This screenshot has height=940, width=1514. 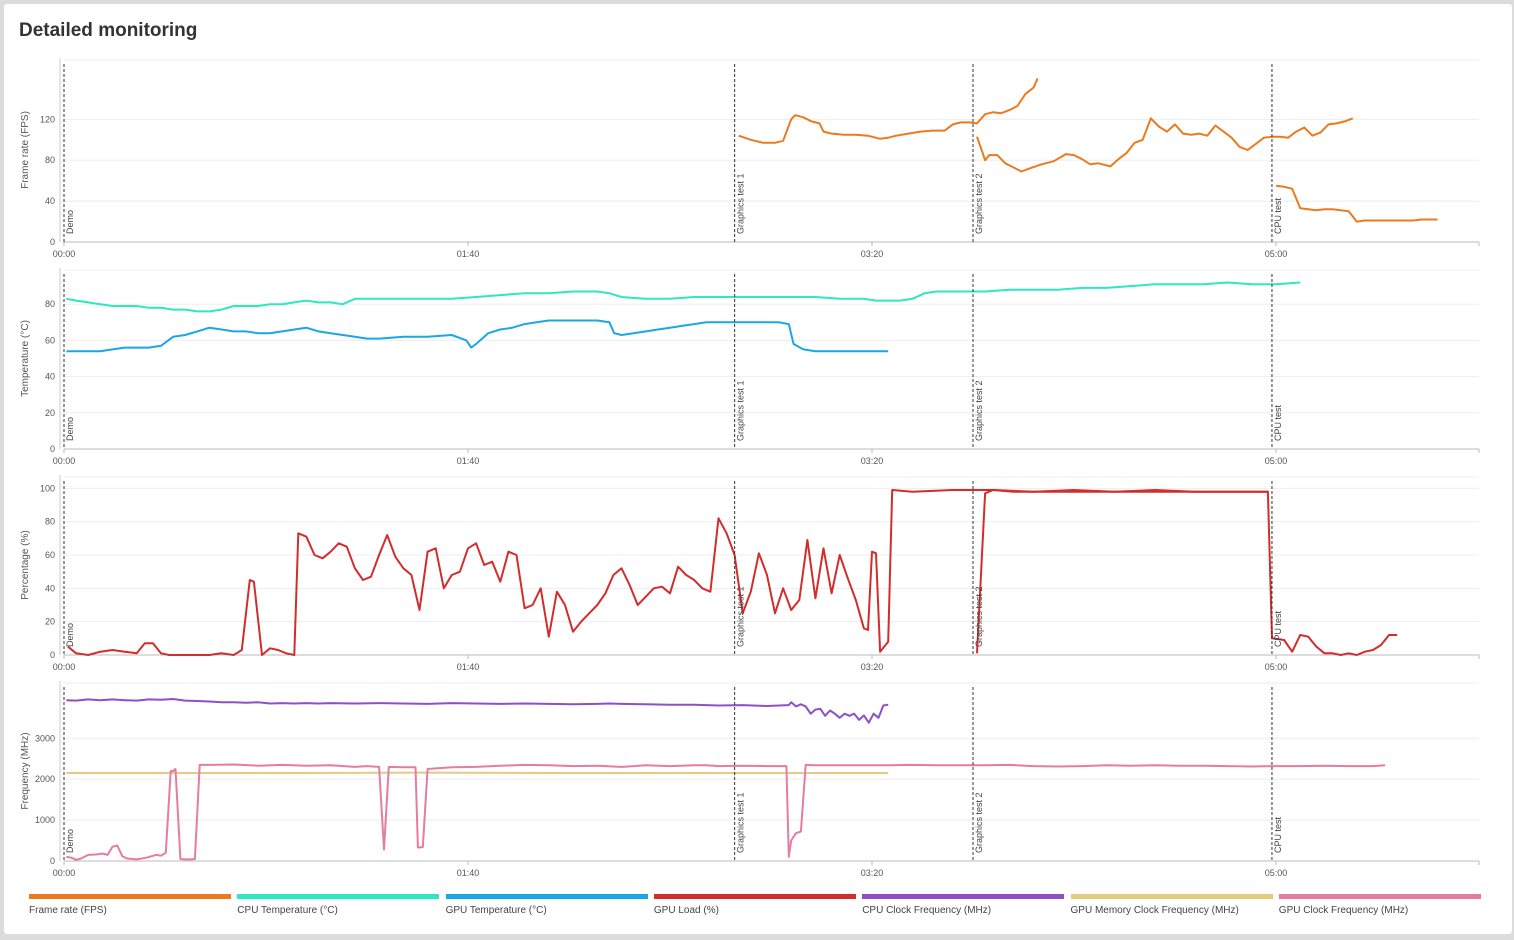 What do you see at coordinates (686, 910) in the screenshot?
I see `legend-label: GPU Load (%)` at bounding box center [686, 910].